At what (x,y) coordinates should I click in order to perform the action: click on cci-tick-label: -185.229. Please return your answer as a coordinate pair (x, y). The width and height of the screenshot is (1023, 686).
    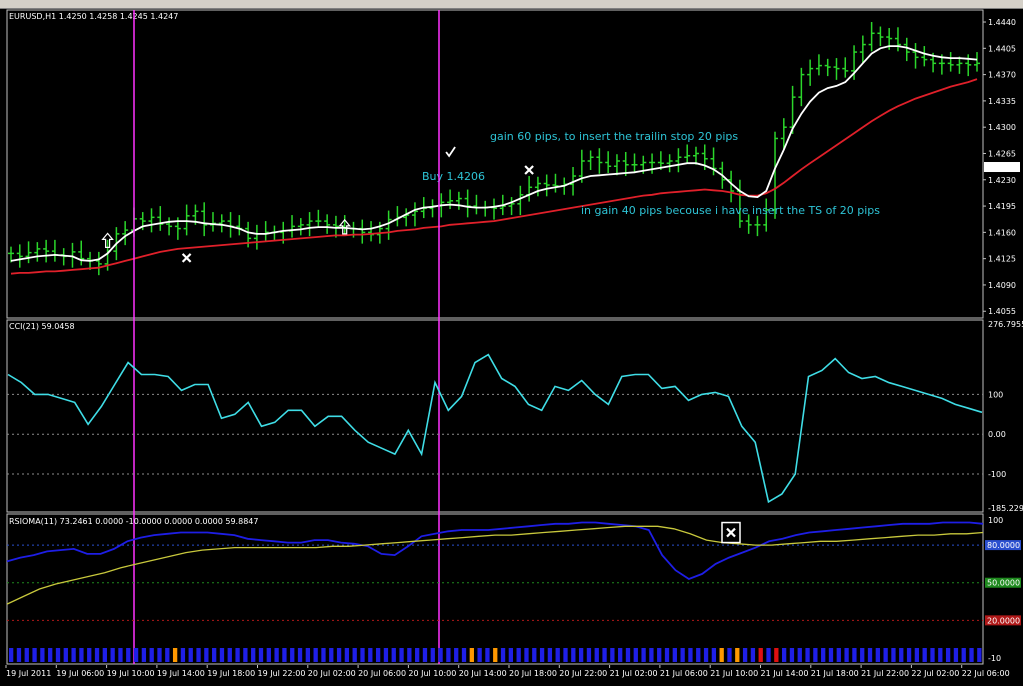
    Looking at the image, I should click on (1005, 508).